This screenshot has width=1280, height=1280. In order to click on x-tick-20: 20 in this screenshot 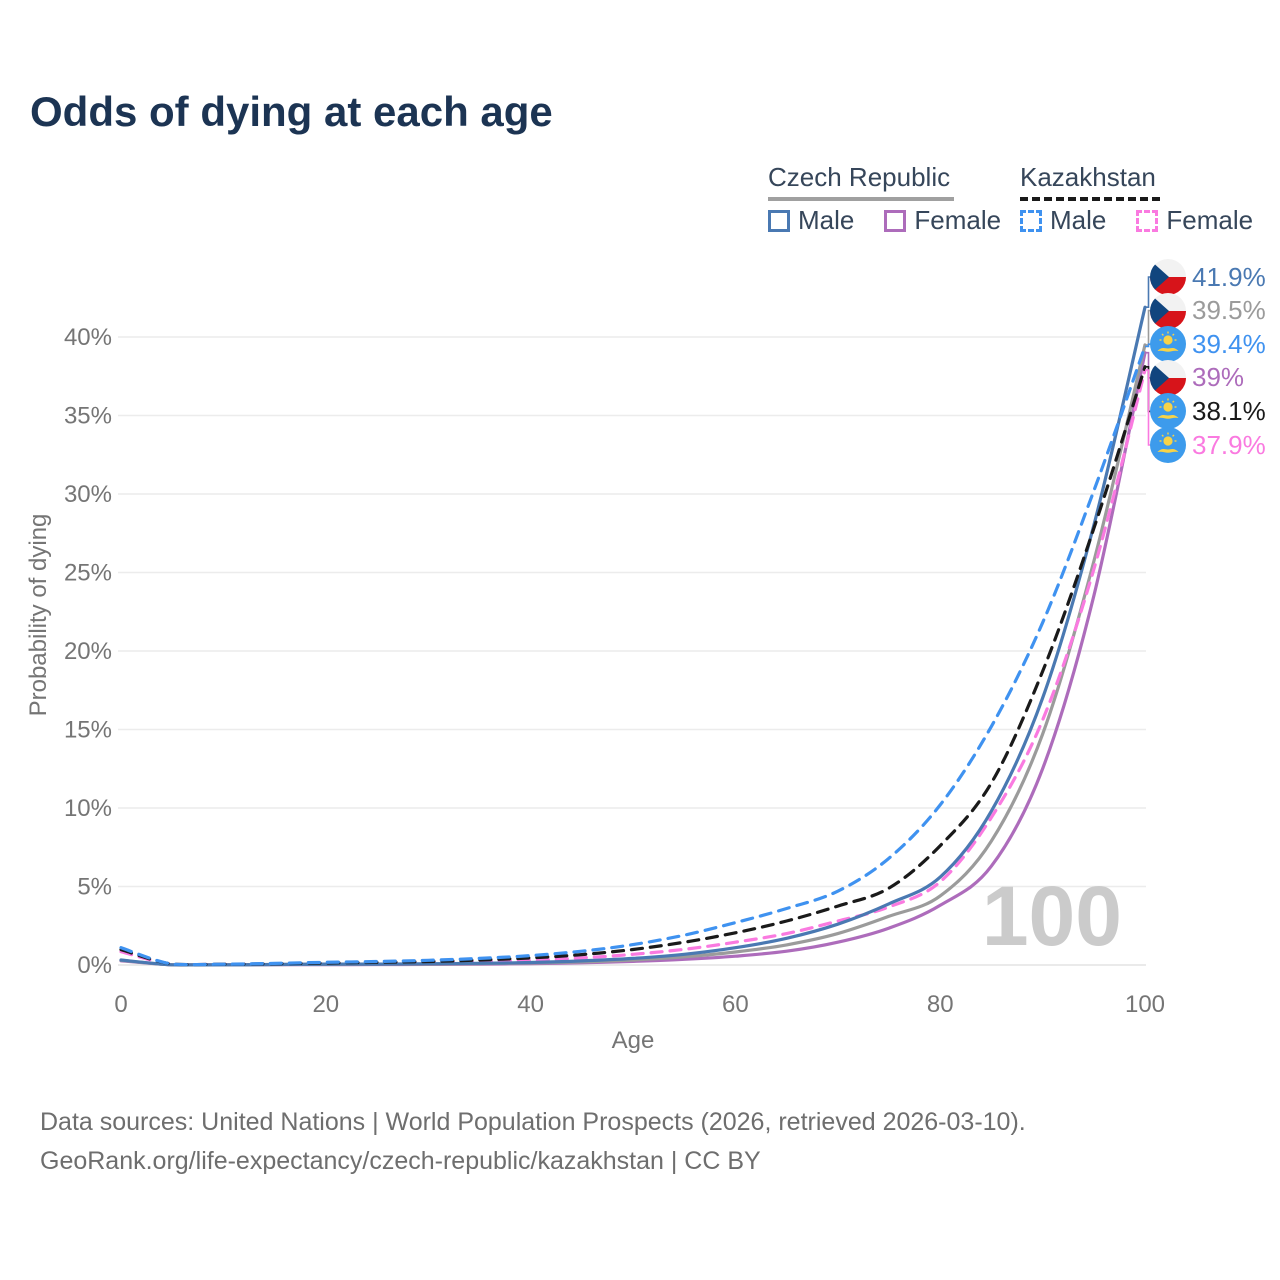, I will do `click(325, 1004)`.